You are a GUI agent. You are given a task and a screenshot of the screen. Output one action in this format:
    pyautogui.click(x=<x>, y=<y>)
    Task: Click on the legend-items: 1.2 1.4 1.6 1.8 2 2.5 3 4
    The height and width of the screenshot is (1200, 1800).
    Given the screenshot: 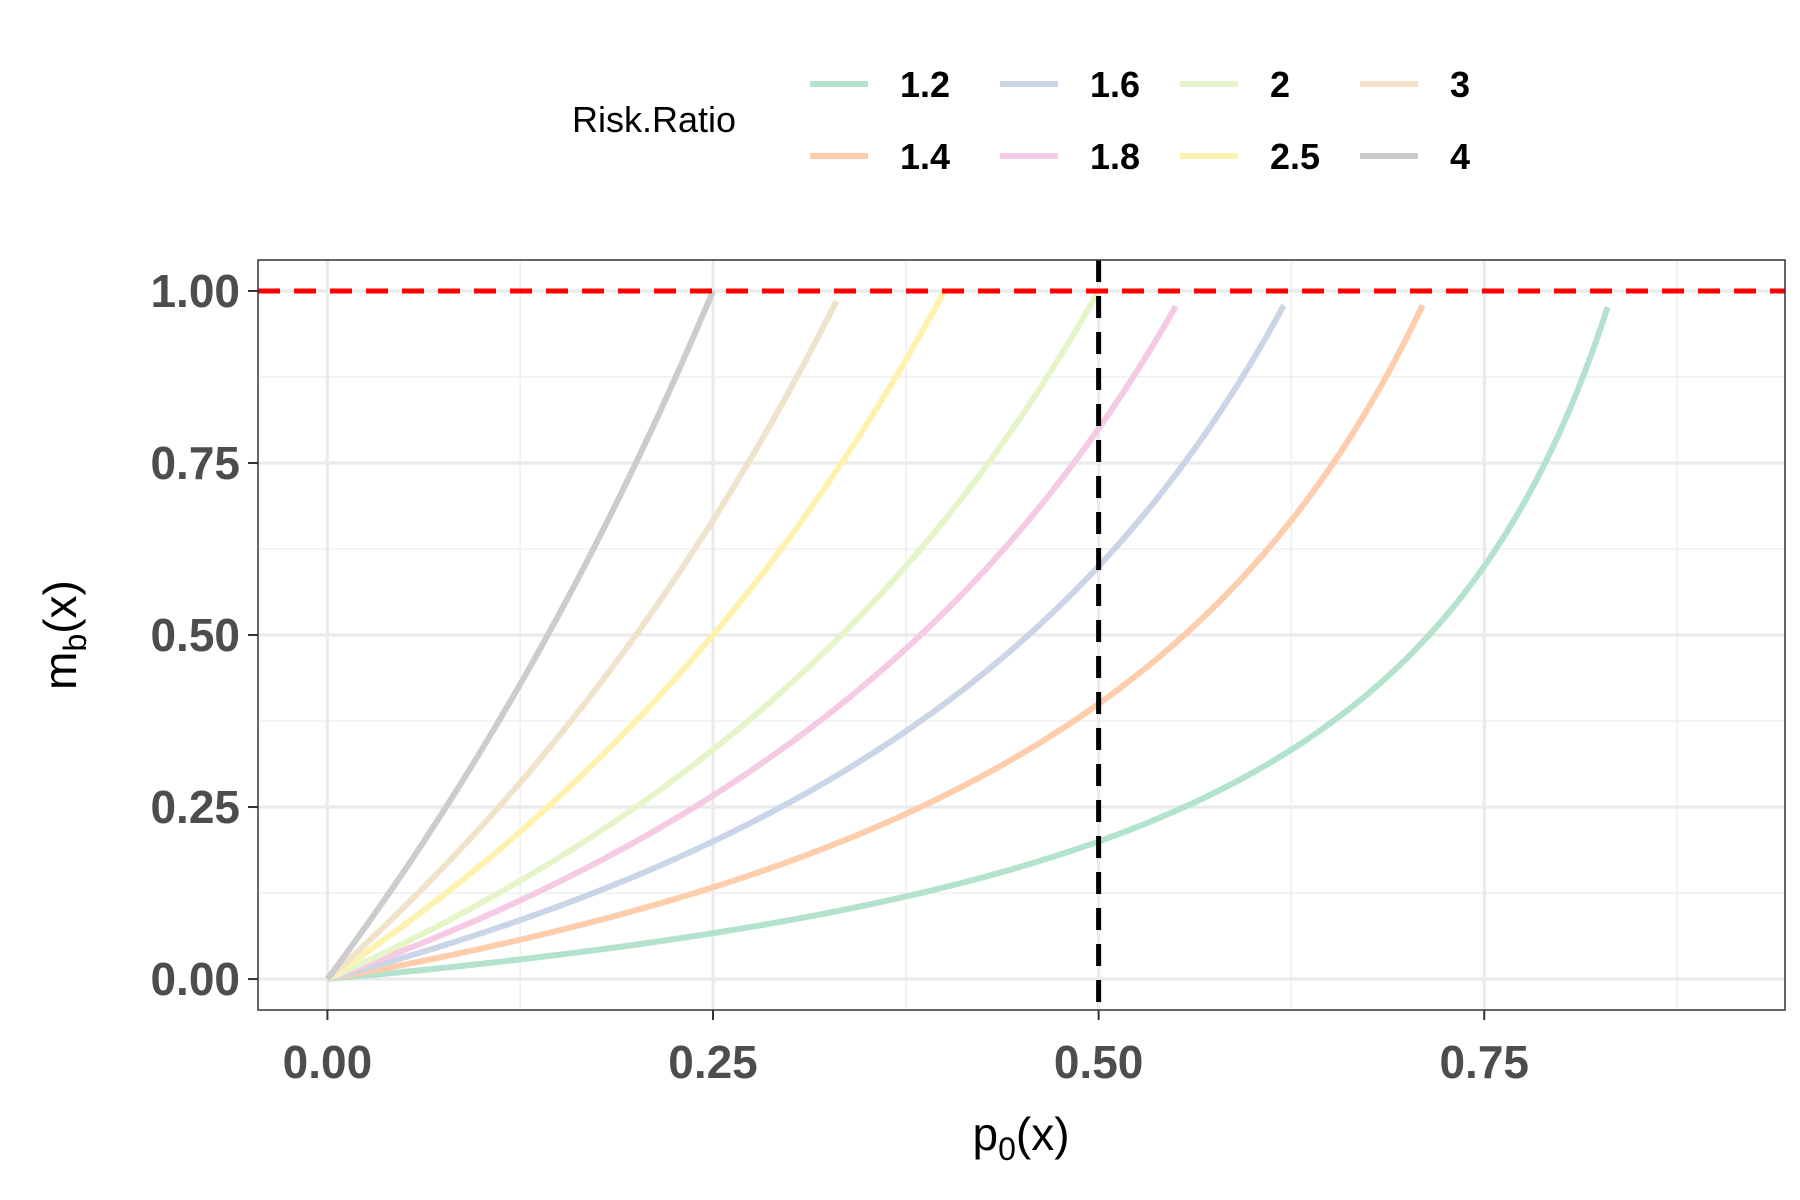 What is the action you would take?
    pyautogui.click(x=1140, y=120)
    